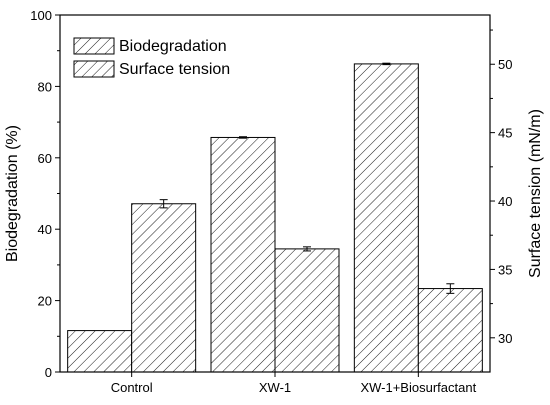 Image resolution: width=550 pixels, height=405 pixels. Describe the element at coordinates (41, 15) in the screenshot. I see `left-tick-label: 100` at that location.